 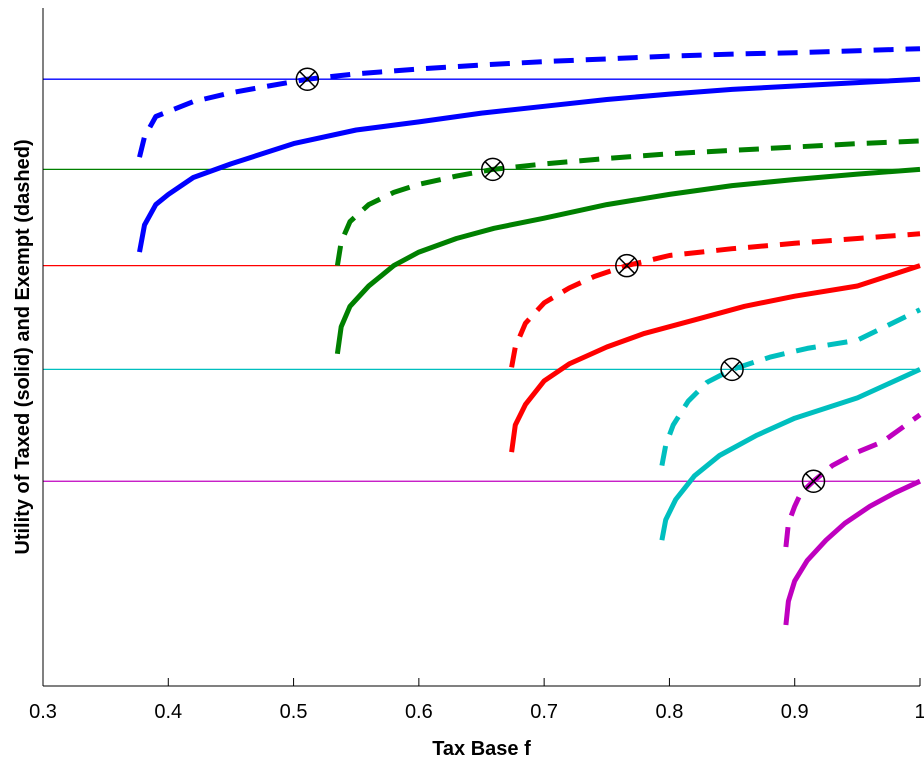 I want to click on x-tick-label: 0.3, so click(x=43, y=712).